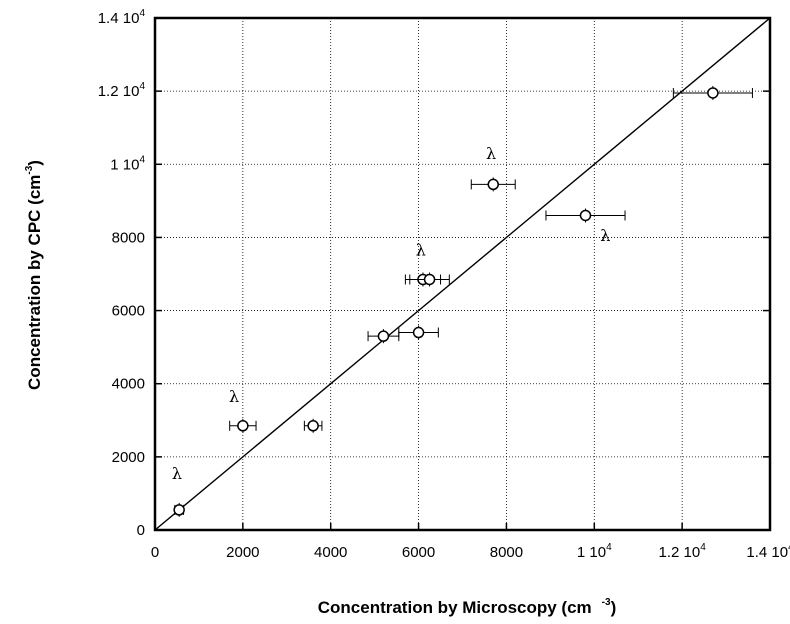 Image resolution: width=790 pixels, height=624 pixels. Describe the element at coordinates (128, 311) in the screenshot. I see `y-tick-label-3: 6000` at that location.